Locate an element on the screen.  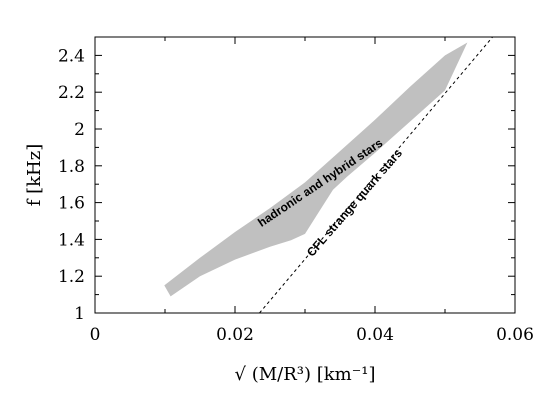
y-tick-label: 1.2 is located at coordinates (71, 277).